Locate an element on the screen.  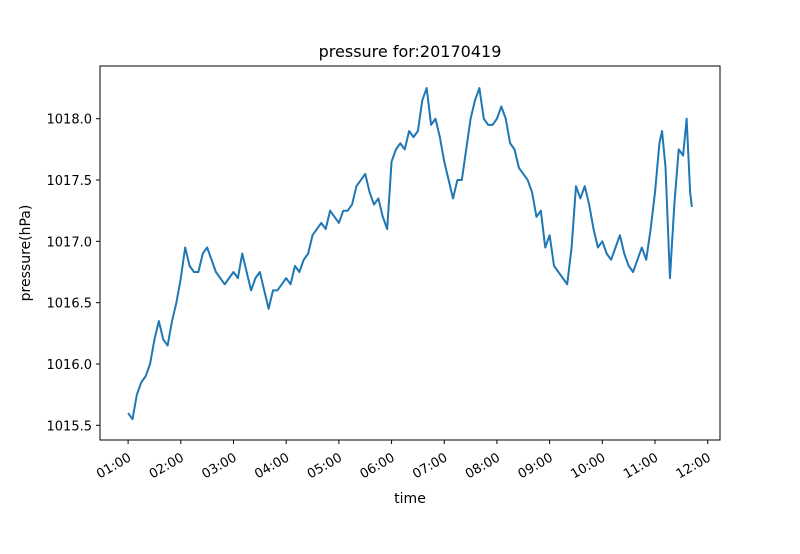
x-tick-label: 11:00 is located at coordinates (641, 466).